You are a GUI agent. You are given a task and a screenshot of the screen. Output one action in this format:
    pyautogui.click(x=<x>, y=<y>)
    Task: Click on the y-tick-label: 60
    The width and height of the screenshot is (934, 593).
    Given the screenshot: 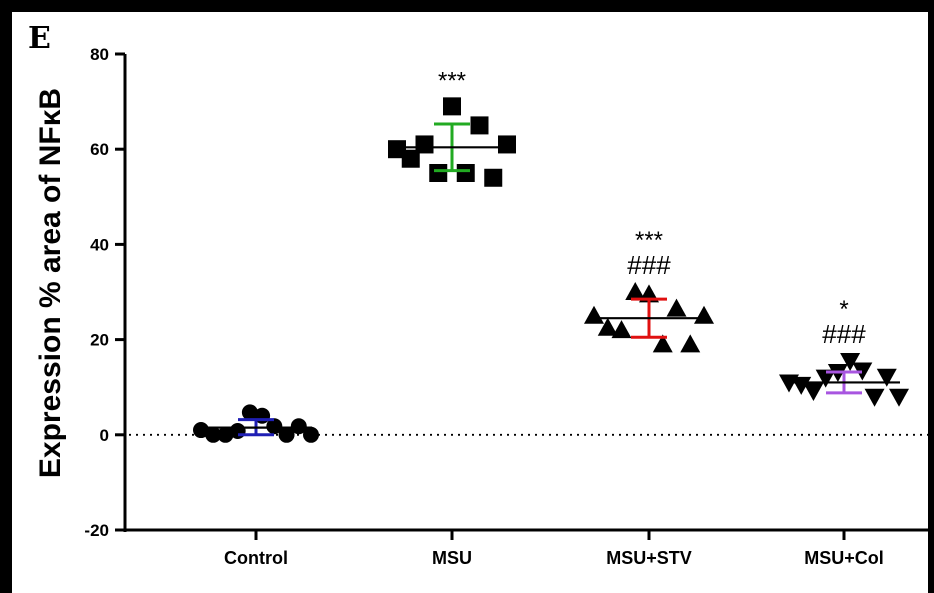 What is the action you would take?
    pyautogui.click(x=99, y=149)
    